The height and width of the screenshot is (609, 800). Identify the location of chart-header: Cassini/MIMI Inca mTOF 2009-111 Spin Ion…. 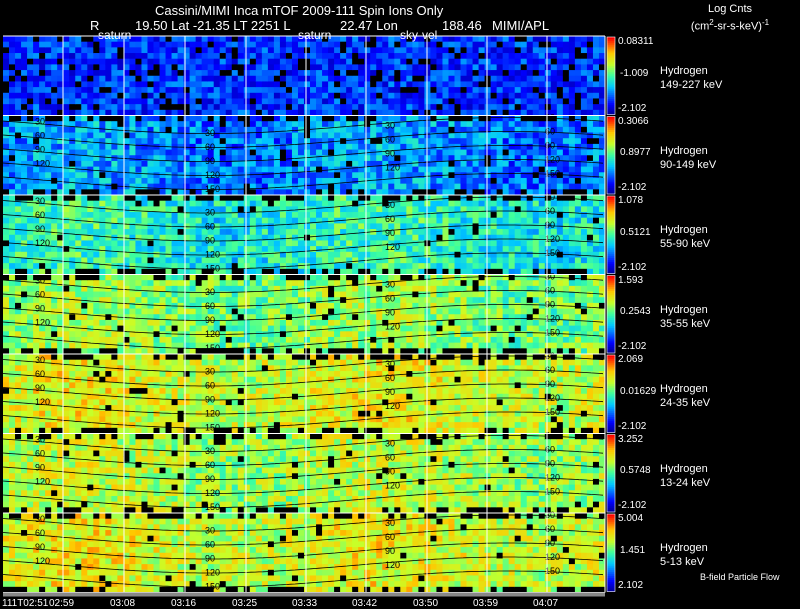
(300, 21).